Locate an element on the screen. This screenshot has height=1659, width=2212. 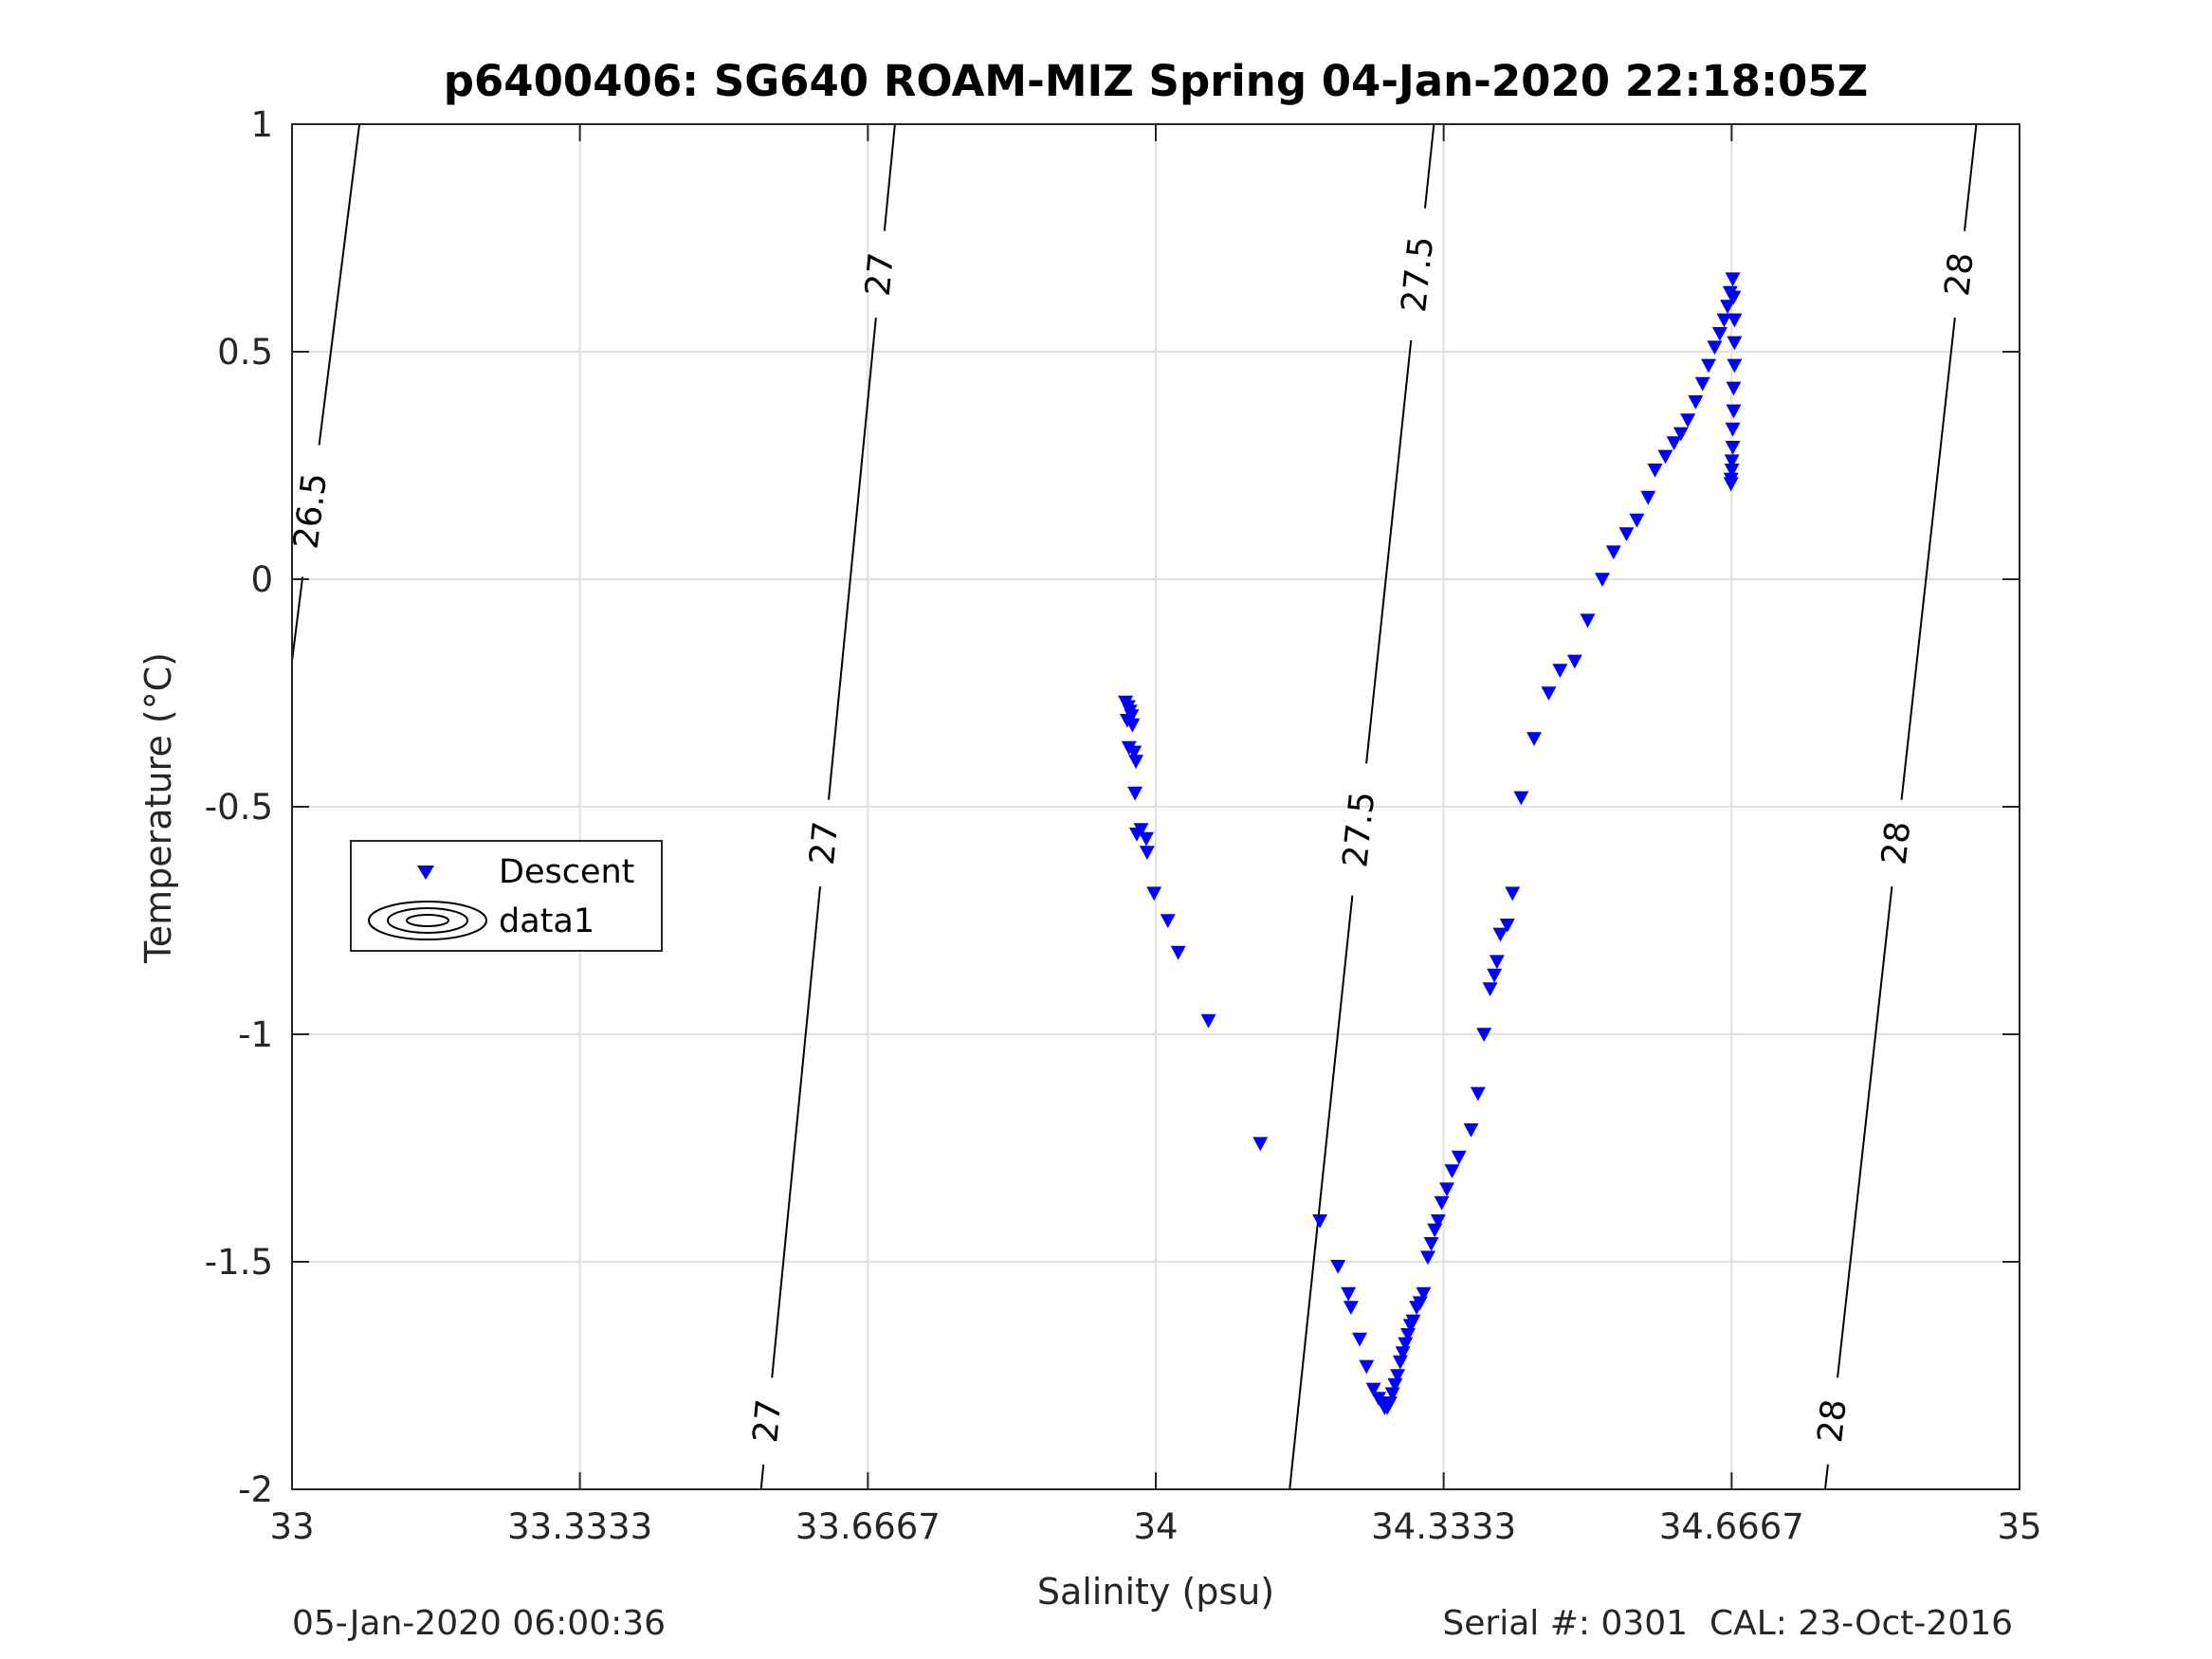
y-tick-label: 0 is located at coordinates (261, 579).